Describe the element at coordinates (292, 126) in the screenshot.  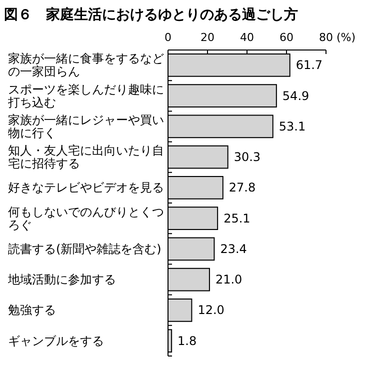
I see `data-label: 53.1` at that location.